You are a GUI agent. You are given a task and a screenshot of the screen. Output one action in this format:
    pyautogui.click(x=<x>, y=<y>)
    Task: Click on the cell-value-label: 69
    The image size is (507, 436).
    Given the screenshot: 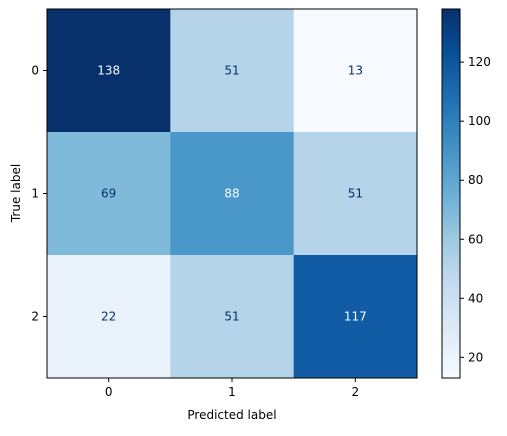 What is the action you would take?
    pyautogui.click(x=108, y=194)
    